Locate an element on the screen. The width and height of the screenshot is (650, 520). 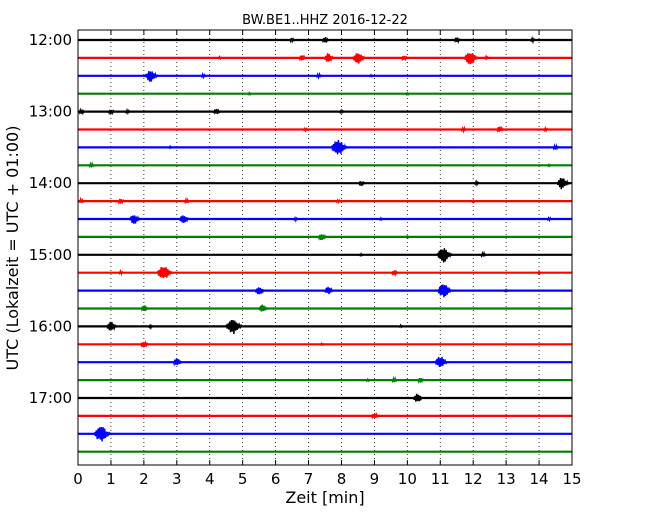
x-tick-label: 5 is located at coordinates (243, 479).